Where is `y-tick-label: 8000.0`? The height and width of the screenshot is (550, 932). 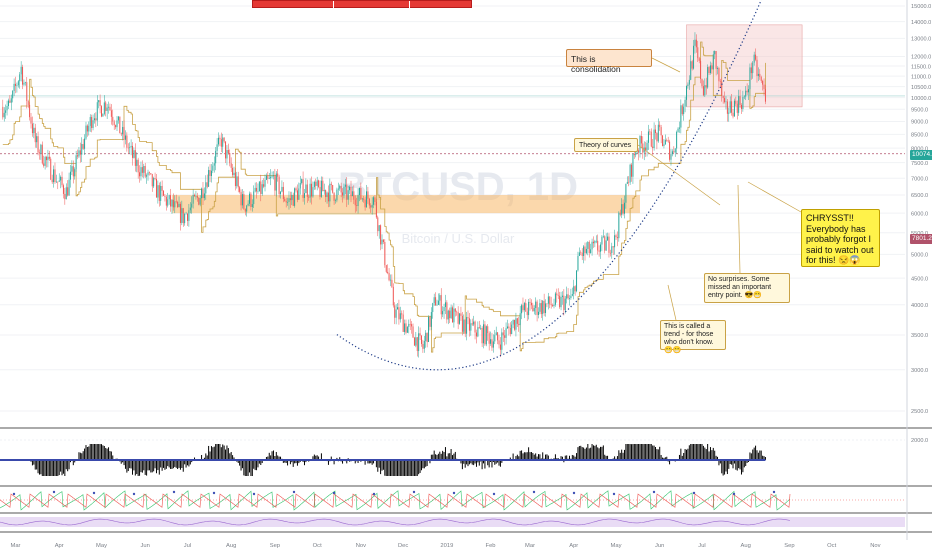 y-tick-label: 8000.0 is located at coordinates (919, 149).